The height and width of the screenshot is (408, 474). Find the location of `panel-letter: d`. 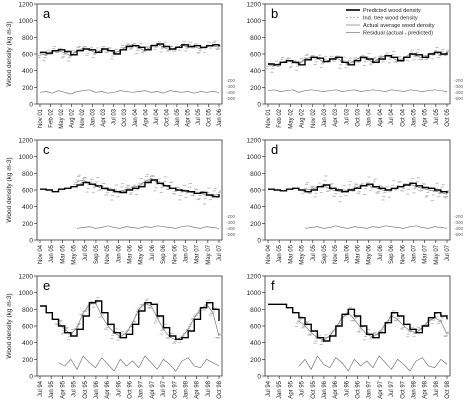

panel-letter: d is located at coordinates (274, 149).